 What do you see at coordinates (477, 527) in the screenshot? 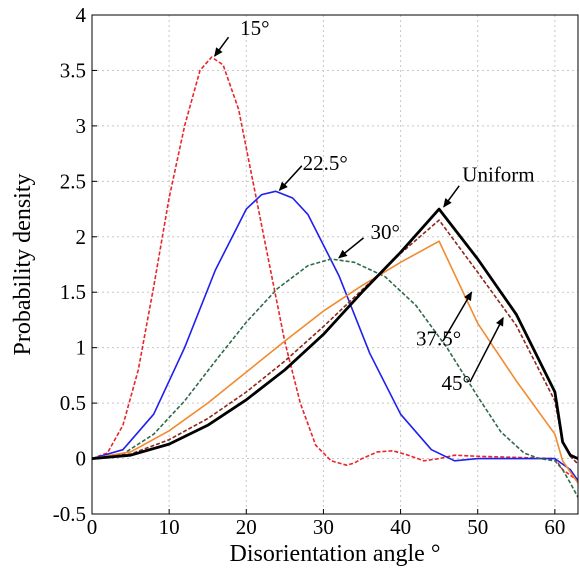
I see `x-tick-label: 50` at bounding box center [477, 527].